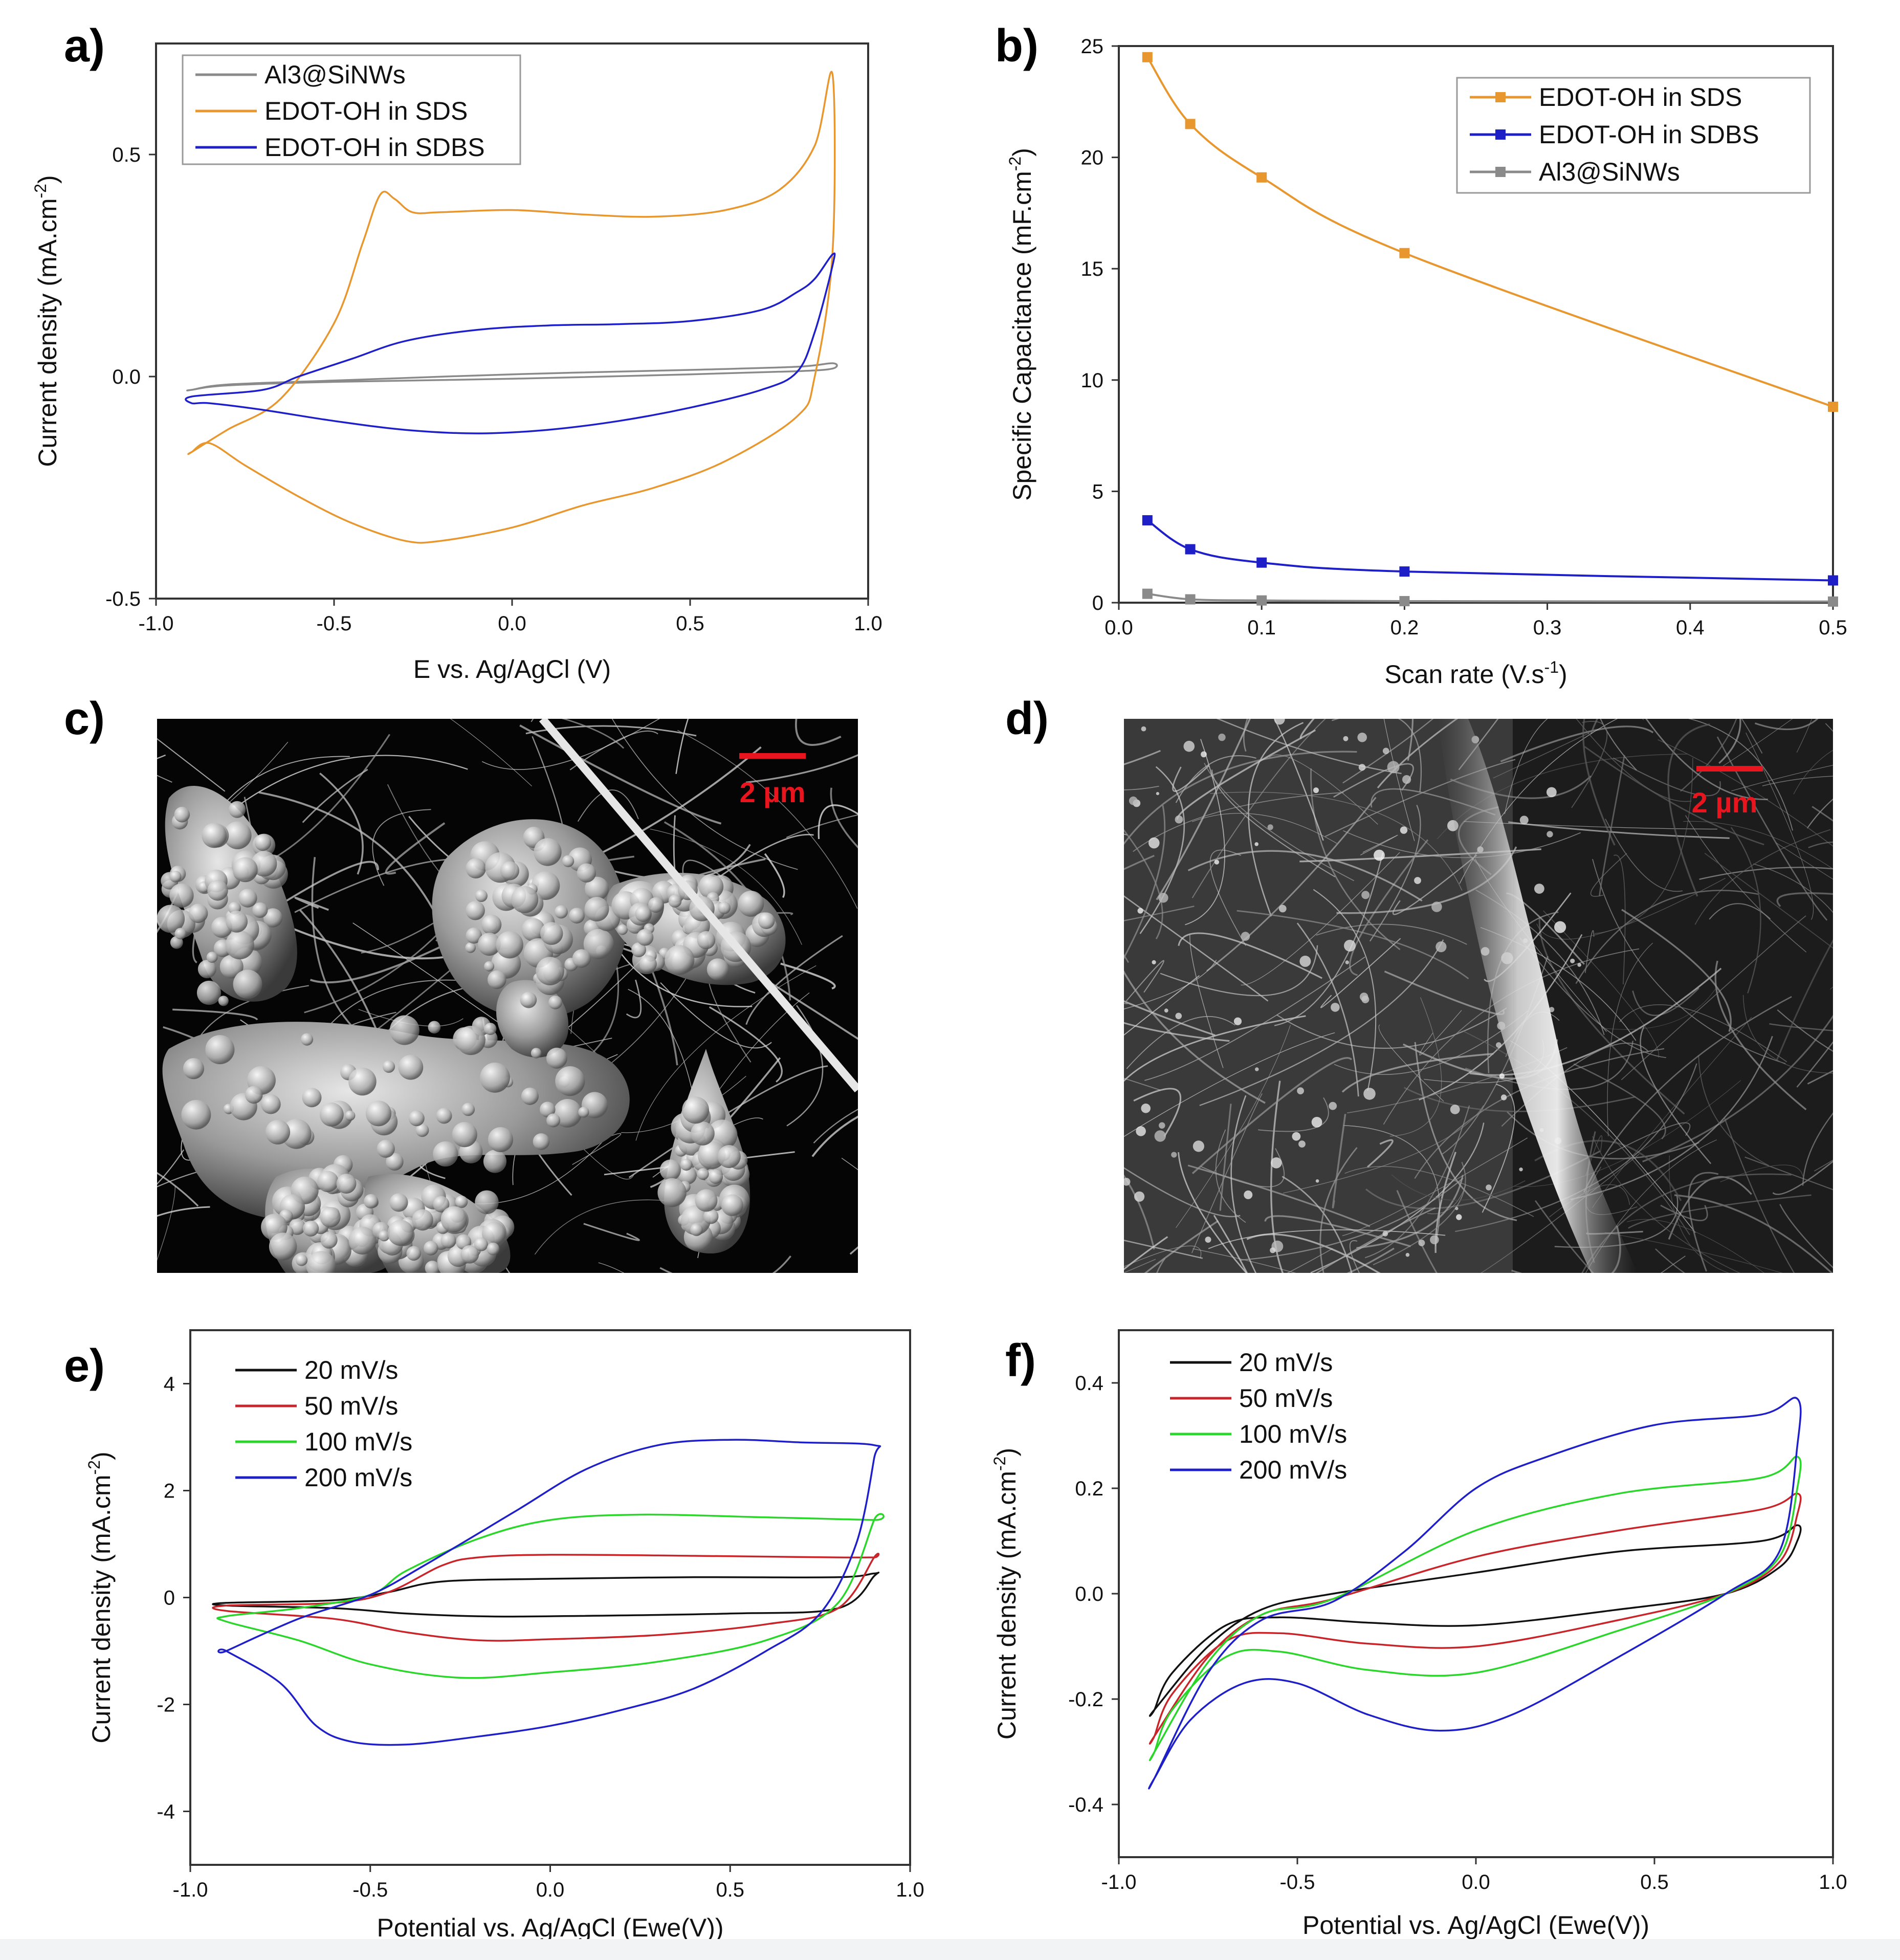  What do you see at coordinates (1119, 1882) in the screenshot?
I see `x-tick-label: -1.0` at bounding box center [1119, 1882].